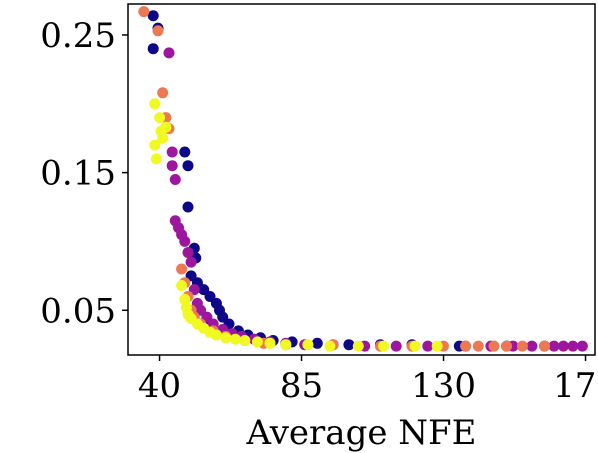 Image resolution: width=598 pixels, height=453 pixels. Describe the element at coordinates (301, 386) in the screenshot. I see `x-tick-label: 85` at that location.